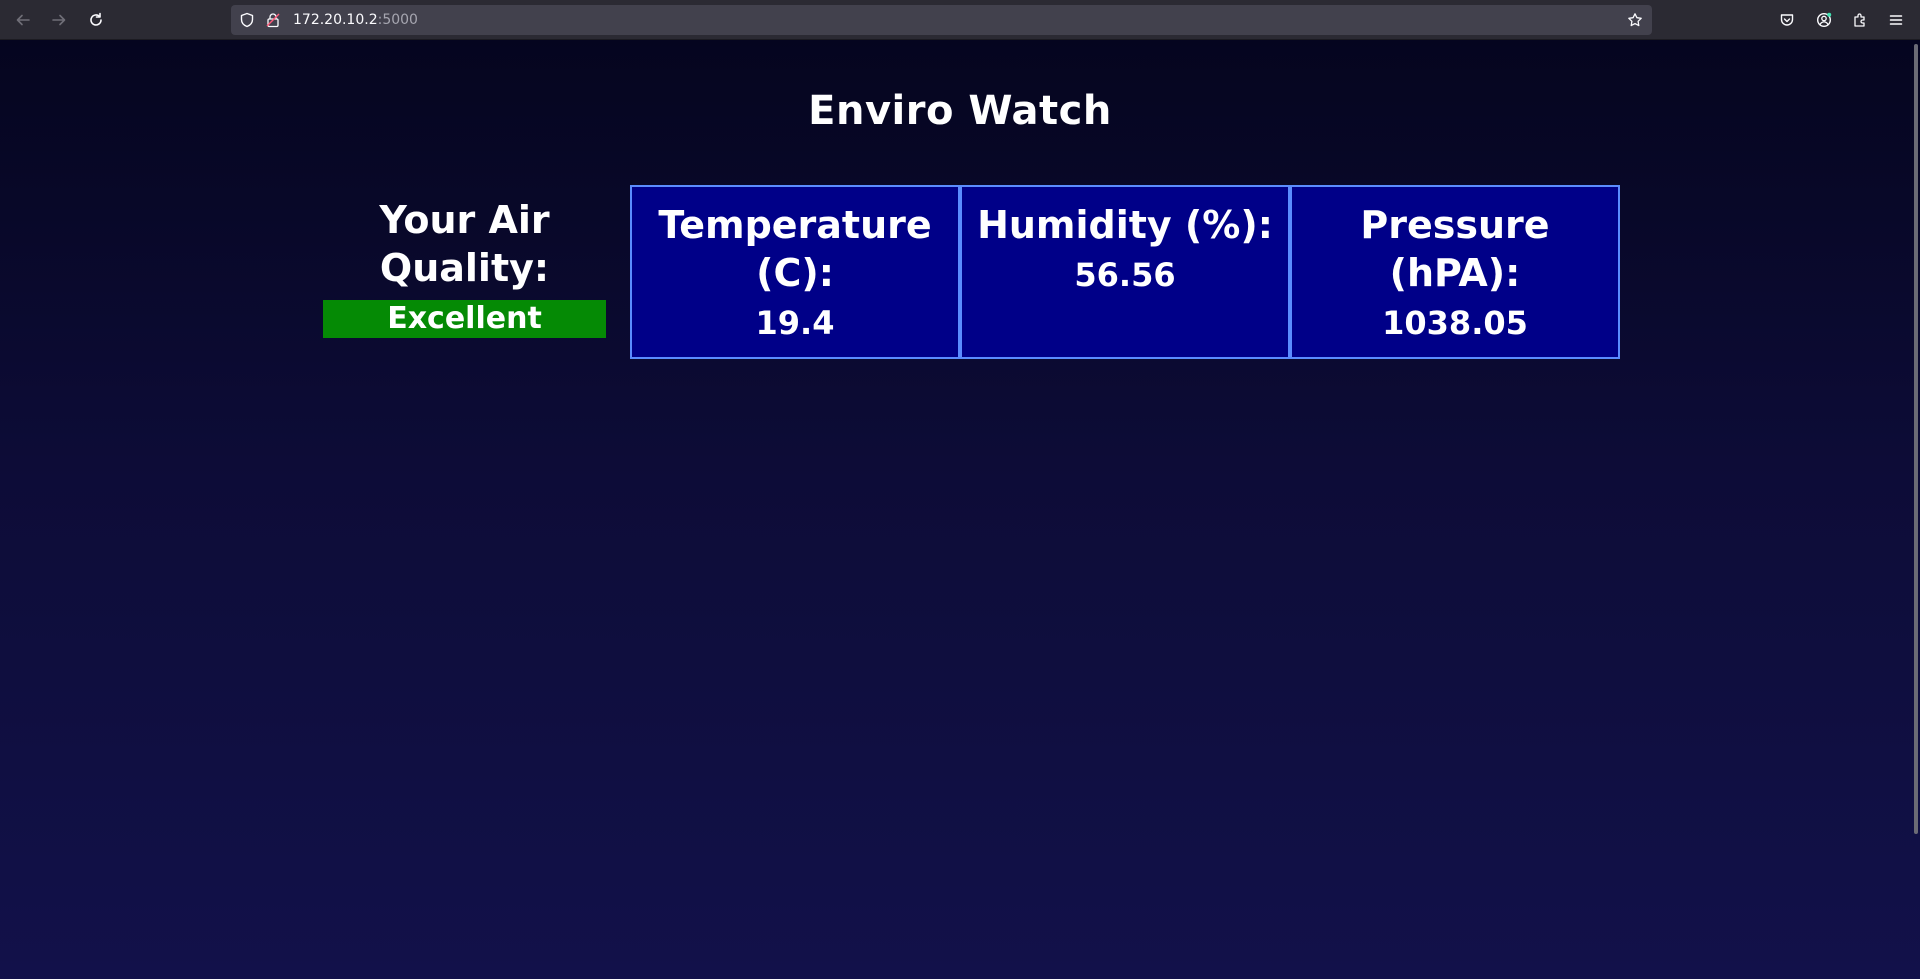  Describe the element at coordinates (397, 20) in the screenshot. I see `url-port: :5000` at that location.